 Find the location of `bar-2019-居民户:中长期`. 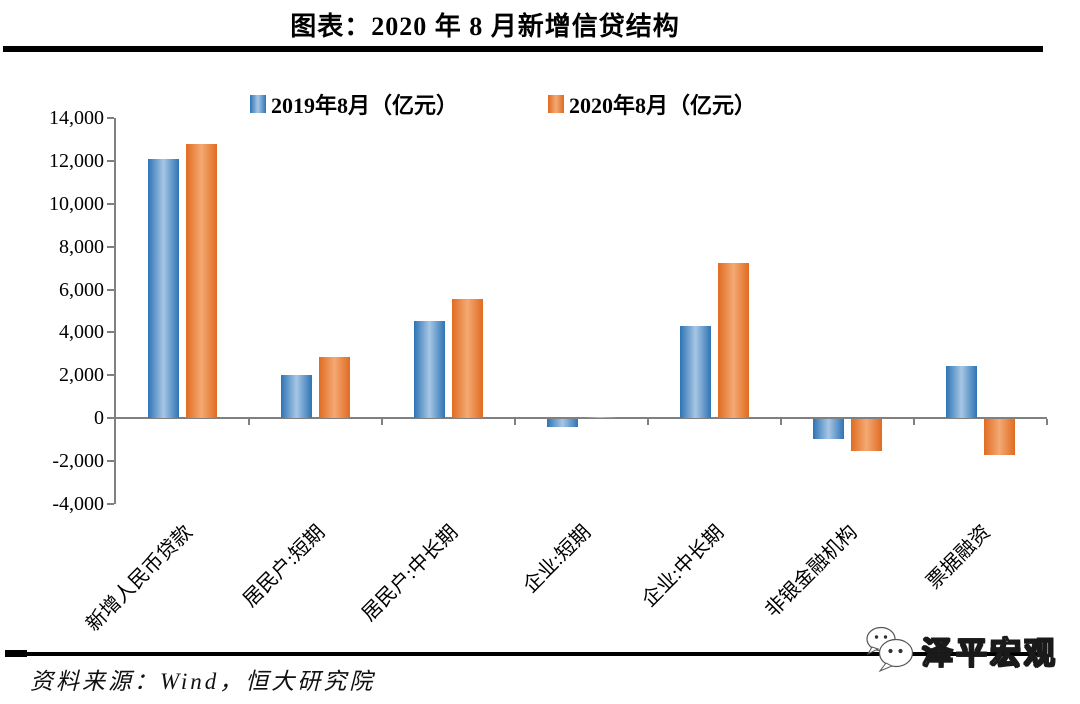

bar-2019-居民户:中长期 is located at coordinates (429, 369).